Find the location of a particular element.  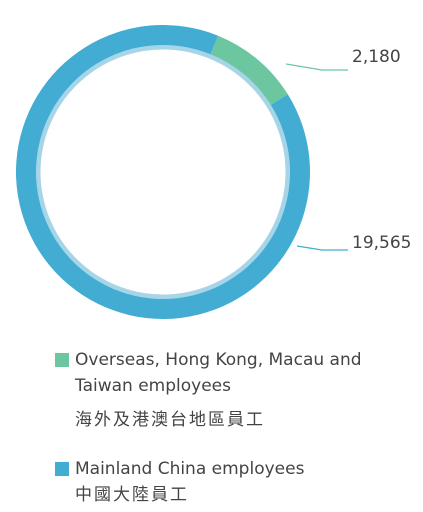

donut-segment is located at coordinates (249, 70).